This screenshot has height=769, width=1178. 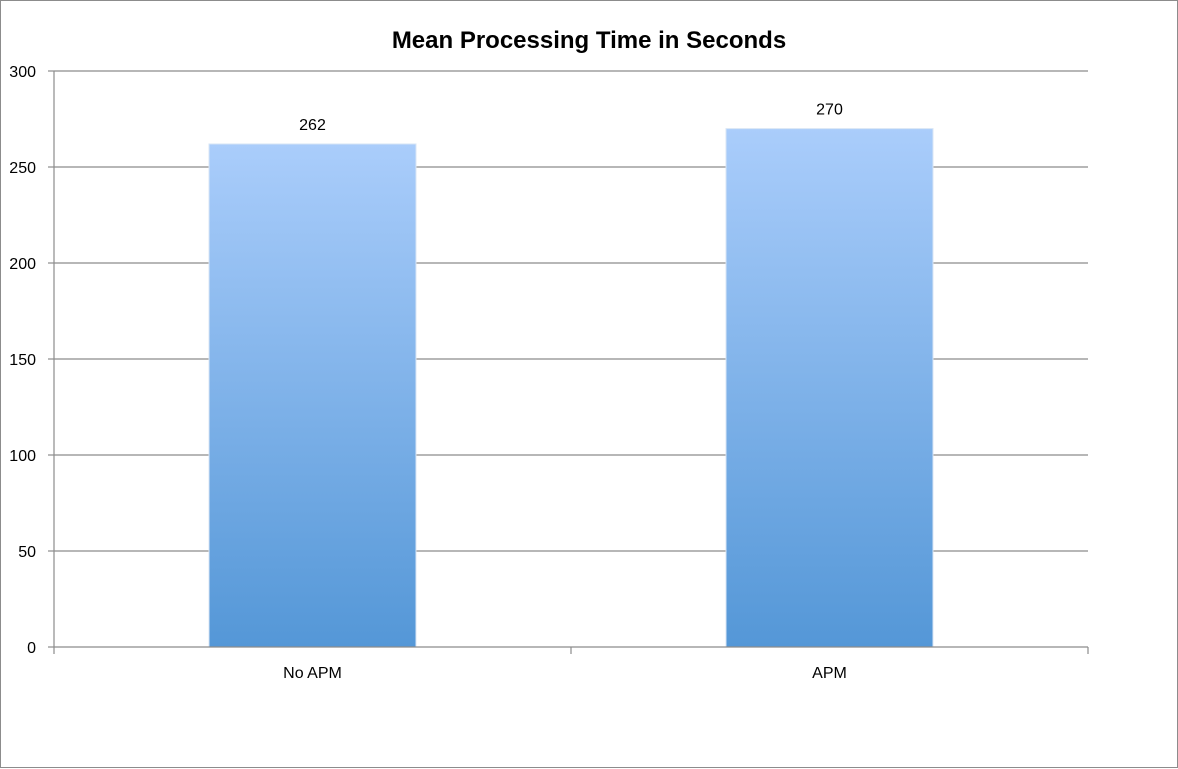 I want to click on x-tick-label: No APM, so click(x=312, y=673).